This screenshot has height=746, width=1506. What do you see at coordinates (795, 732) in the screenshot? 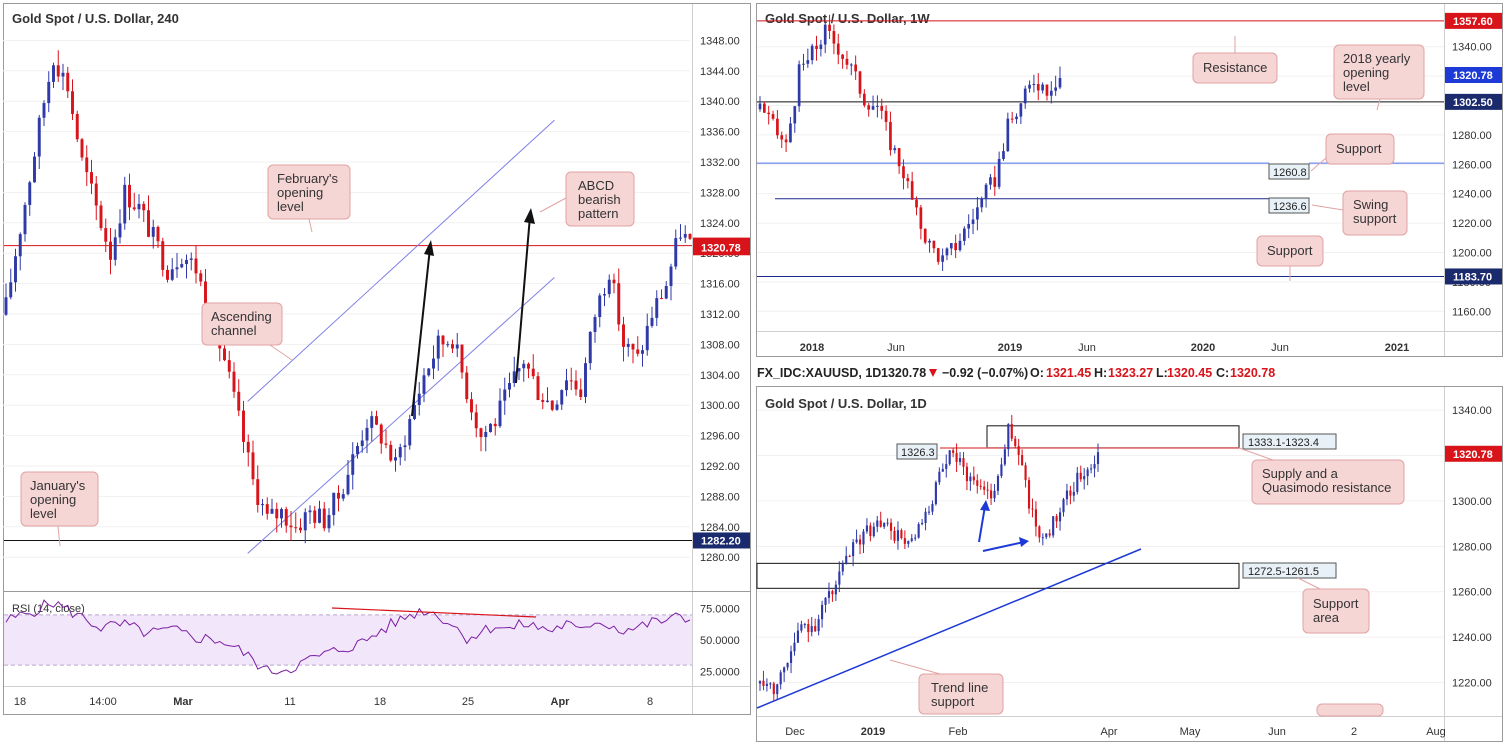
I see `x-tick-label: Dec` at bounding box center [795, 732].